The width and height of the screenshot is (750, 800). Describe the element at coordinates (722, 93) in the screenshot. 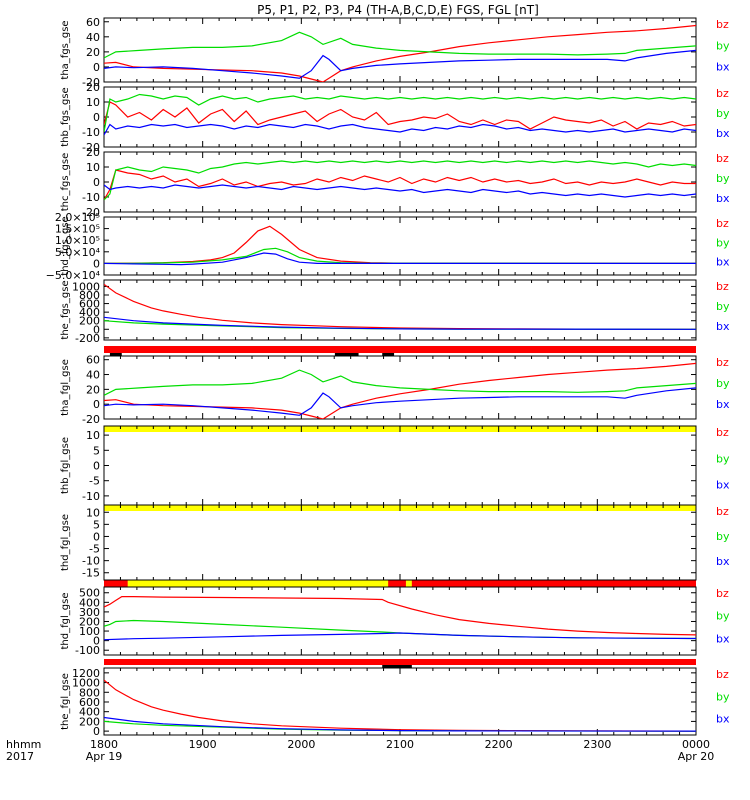

I see `legend-label-thb_fgs-bz: bz` at that location.